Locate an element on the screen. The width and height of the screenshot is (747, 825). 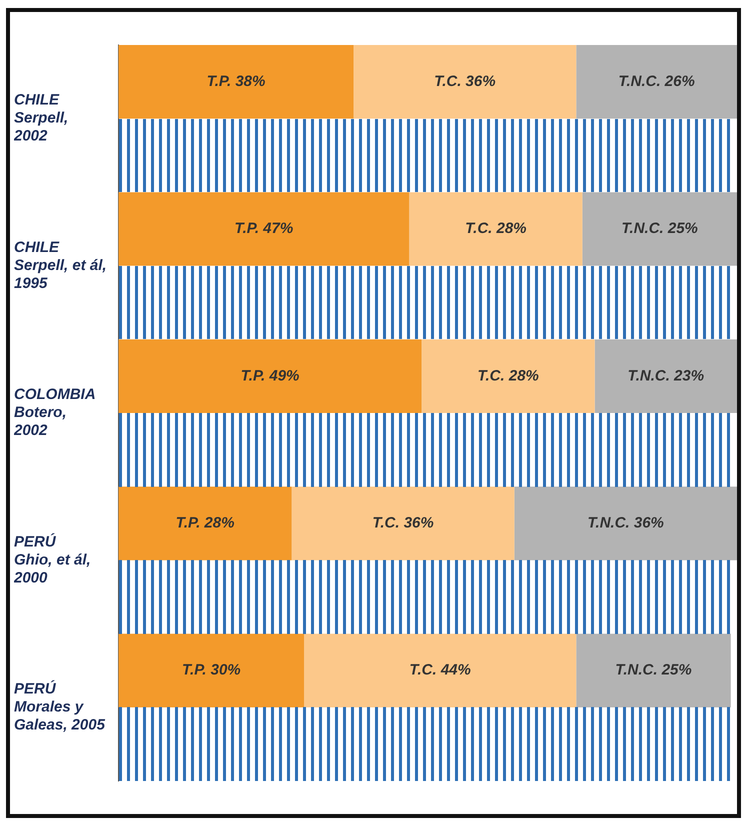
y-tick-label: COLOMBIA Botero, 2002 is located at coordinates (54, 413).